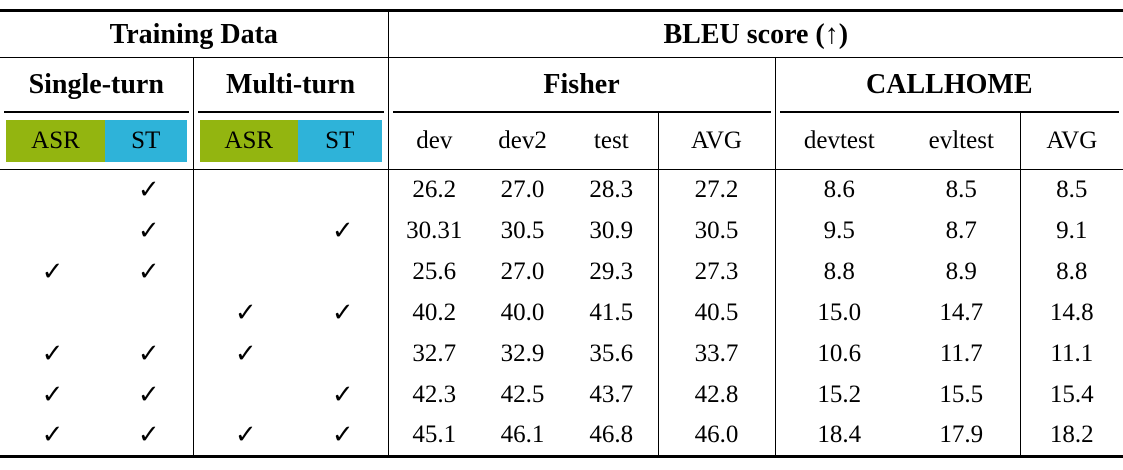 Image resolution: width=1123 pixels, height=470 pixels. Describe the element at coordinates (522, 394) in the screenshot. I see `score-fisher-dev2: 42.5` at that location.